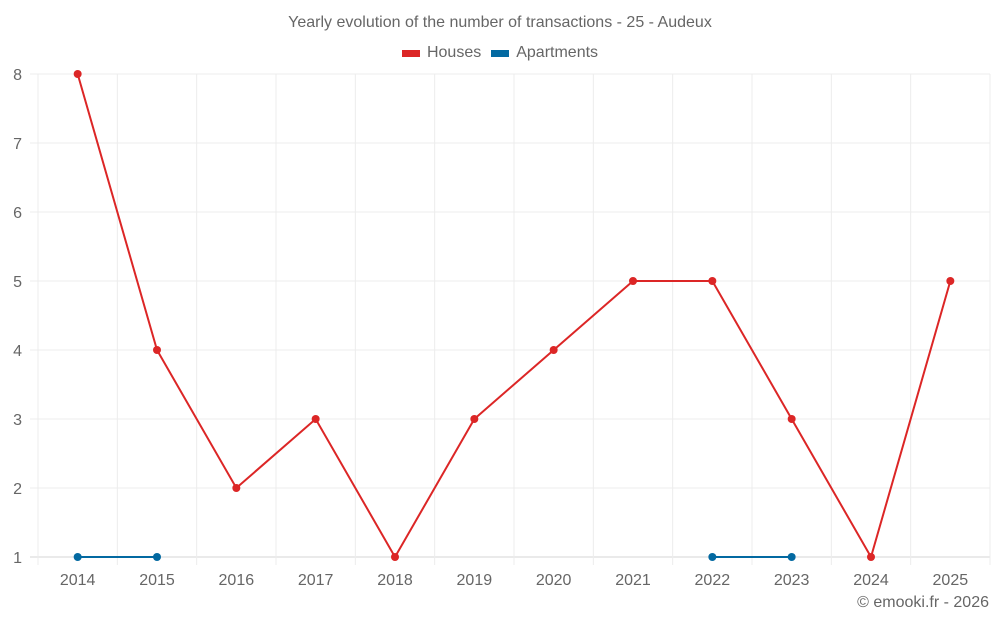 The image size is (1000, 625). Describe the element at coordinates (475, 580) in the screenshot. I see `x-tick-label: 2019` at that location.